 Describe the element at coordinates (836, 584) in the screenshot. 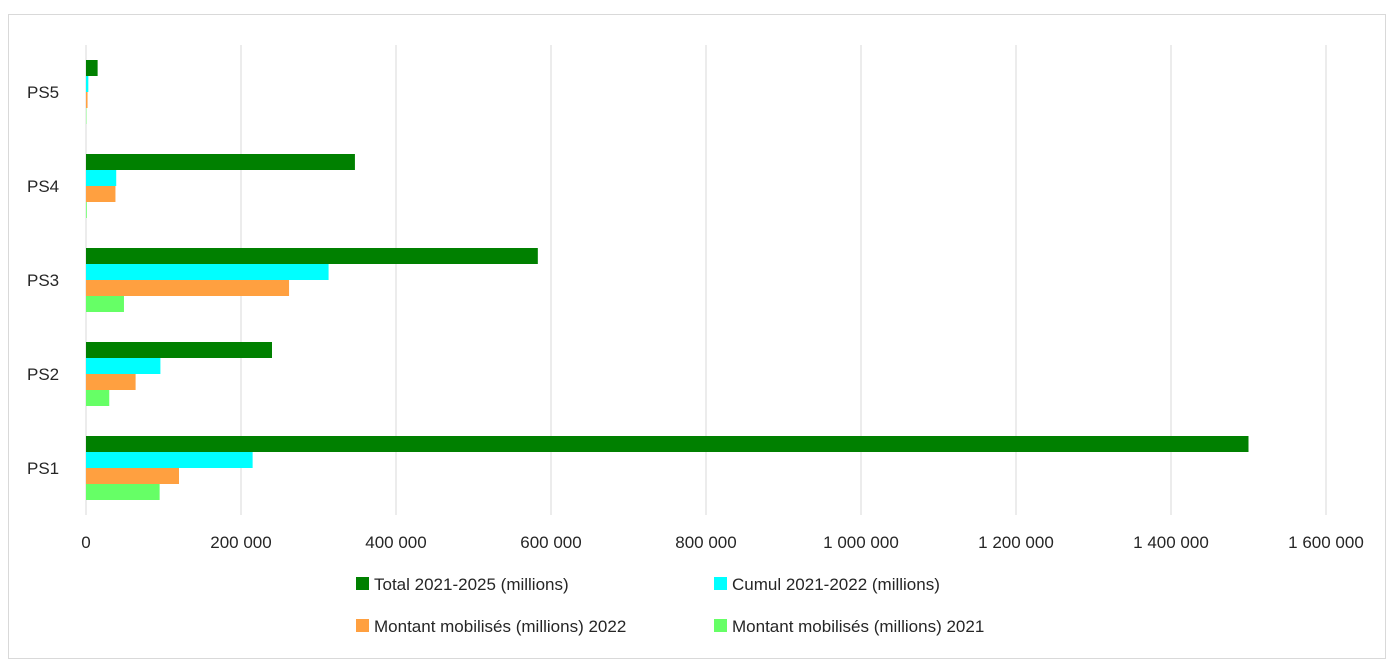

I see `legend-label: Cumul 2021-2022 (millions)` at that location.